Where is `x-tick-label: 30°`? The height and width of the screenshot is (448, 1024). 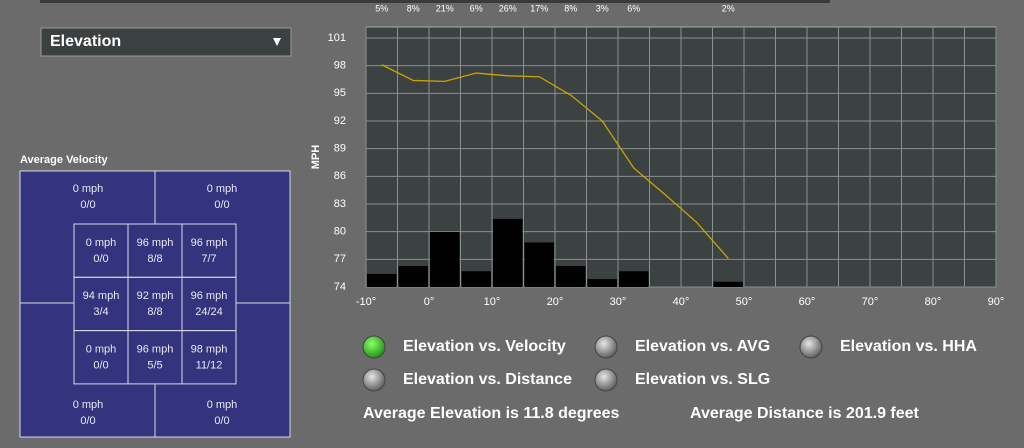
x-tick-label: 30° is located at coordinates (618, 302).